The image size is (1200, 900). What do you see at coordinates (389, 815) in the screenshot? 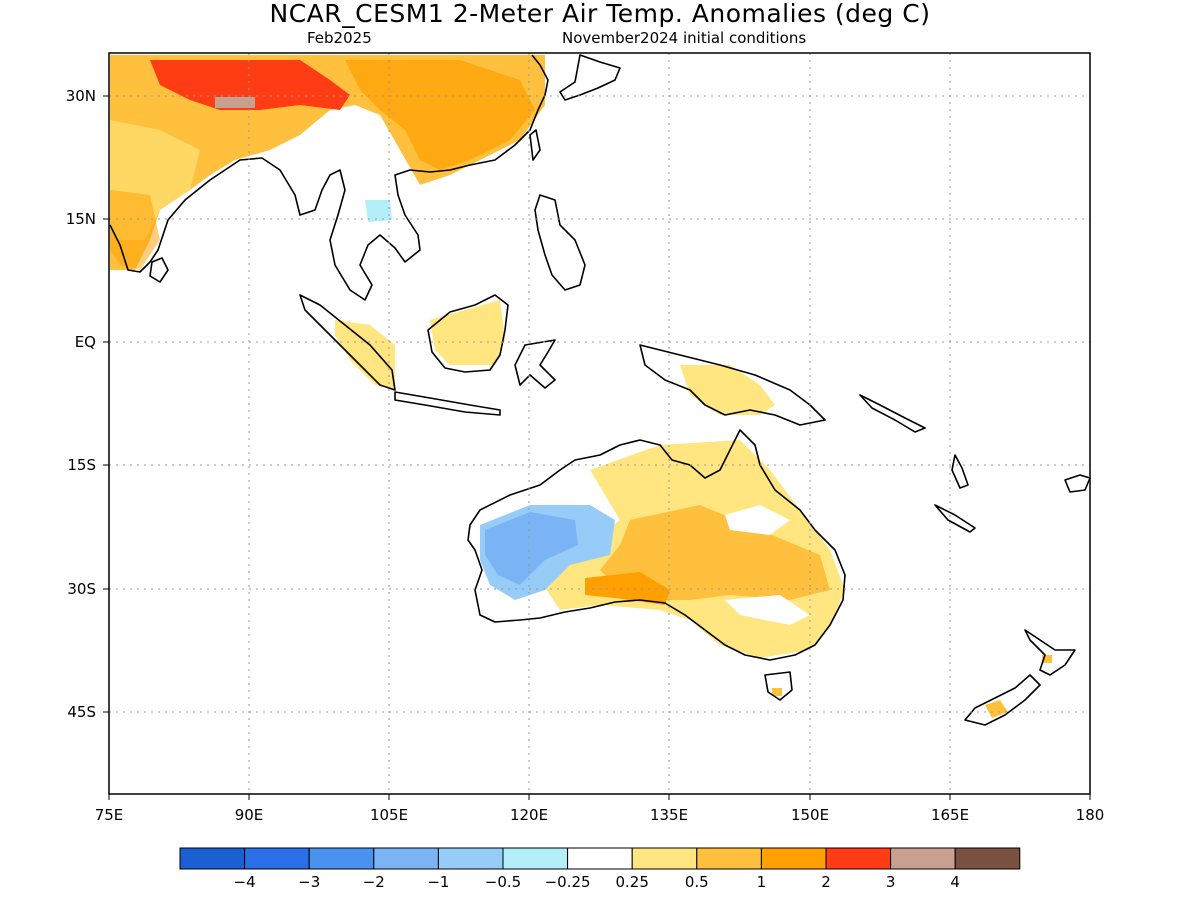
I see `lon-label: 105E` at bounding box center [389, 815].